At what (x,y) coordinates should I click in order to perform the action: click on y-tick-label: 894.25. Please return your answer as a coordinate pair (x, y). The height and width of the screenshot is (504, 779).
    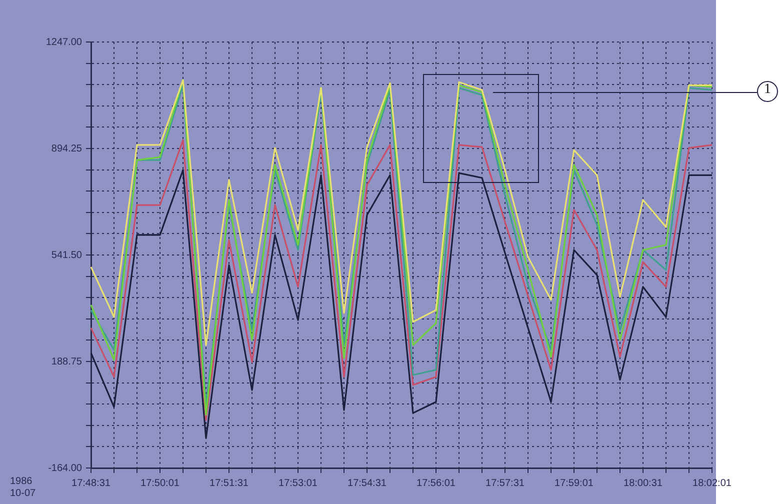
    Looking at the image, I should click on (66, 148).